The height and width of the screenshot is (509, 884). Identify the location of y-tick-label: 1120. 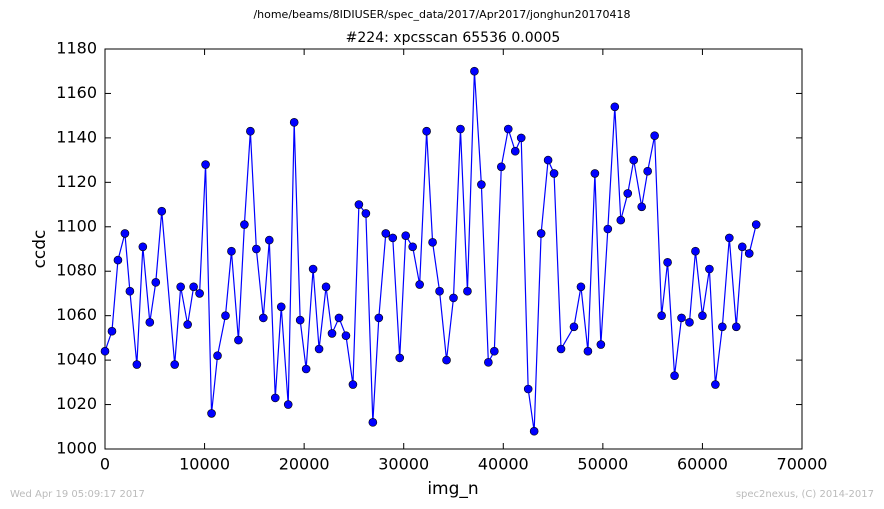
(76, 181).